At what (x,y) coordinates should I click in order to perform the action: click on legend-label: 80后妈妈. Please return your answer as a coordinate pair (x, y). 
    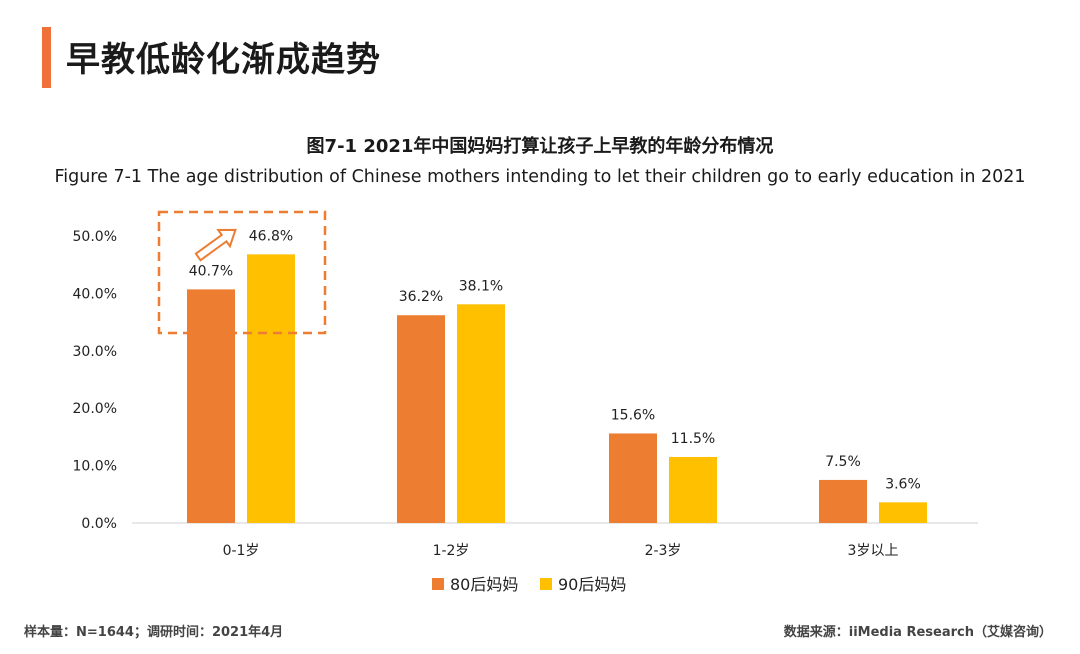
    Looking at the image, I should click on (484, 584).